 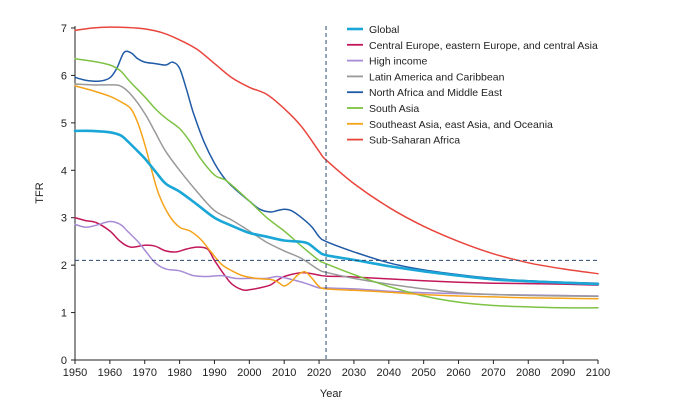 I want to click on x-tick-label: 2090, so click(x=563, y=373).